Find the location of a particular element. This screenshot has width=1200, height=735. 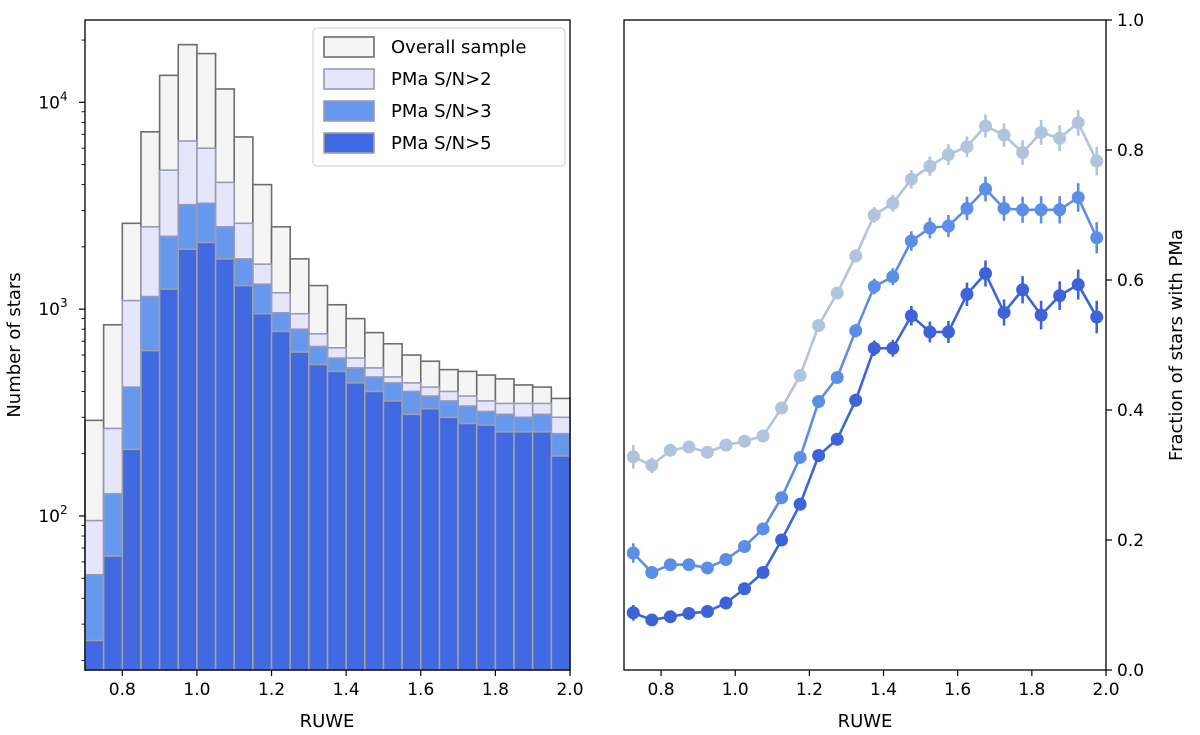

fraction-y-axis-title: Fraction of stars with PMa is located at coordinates (1176, 345).